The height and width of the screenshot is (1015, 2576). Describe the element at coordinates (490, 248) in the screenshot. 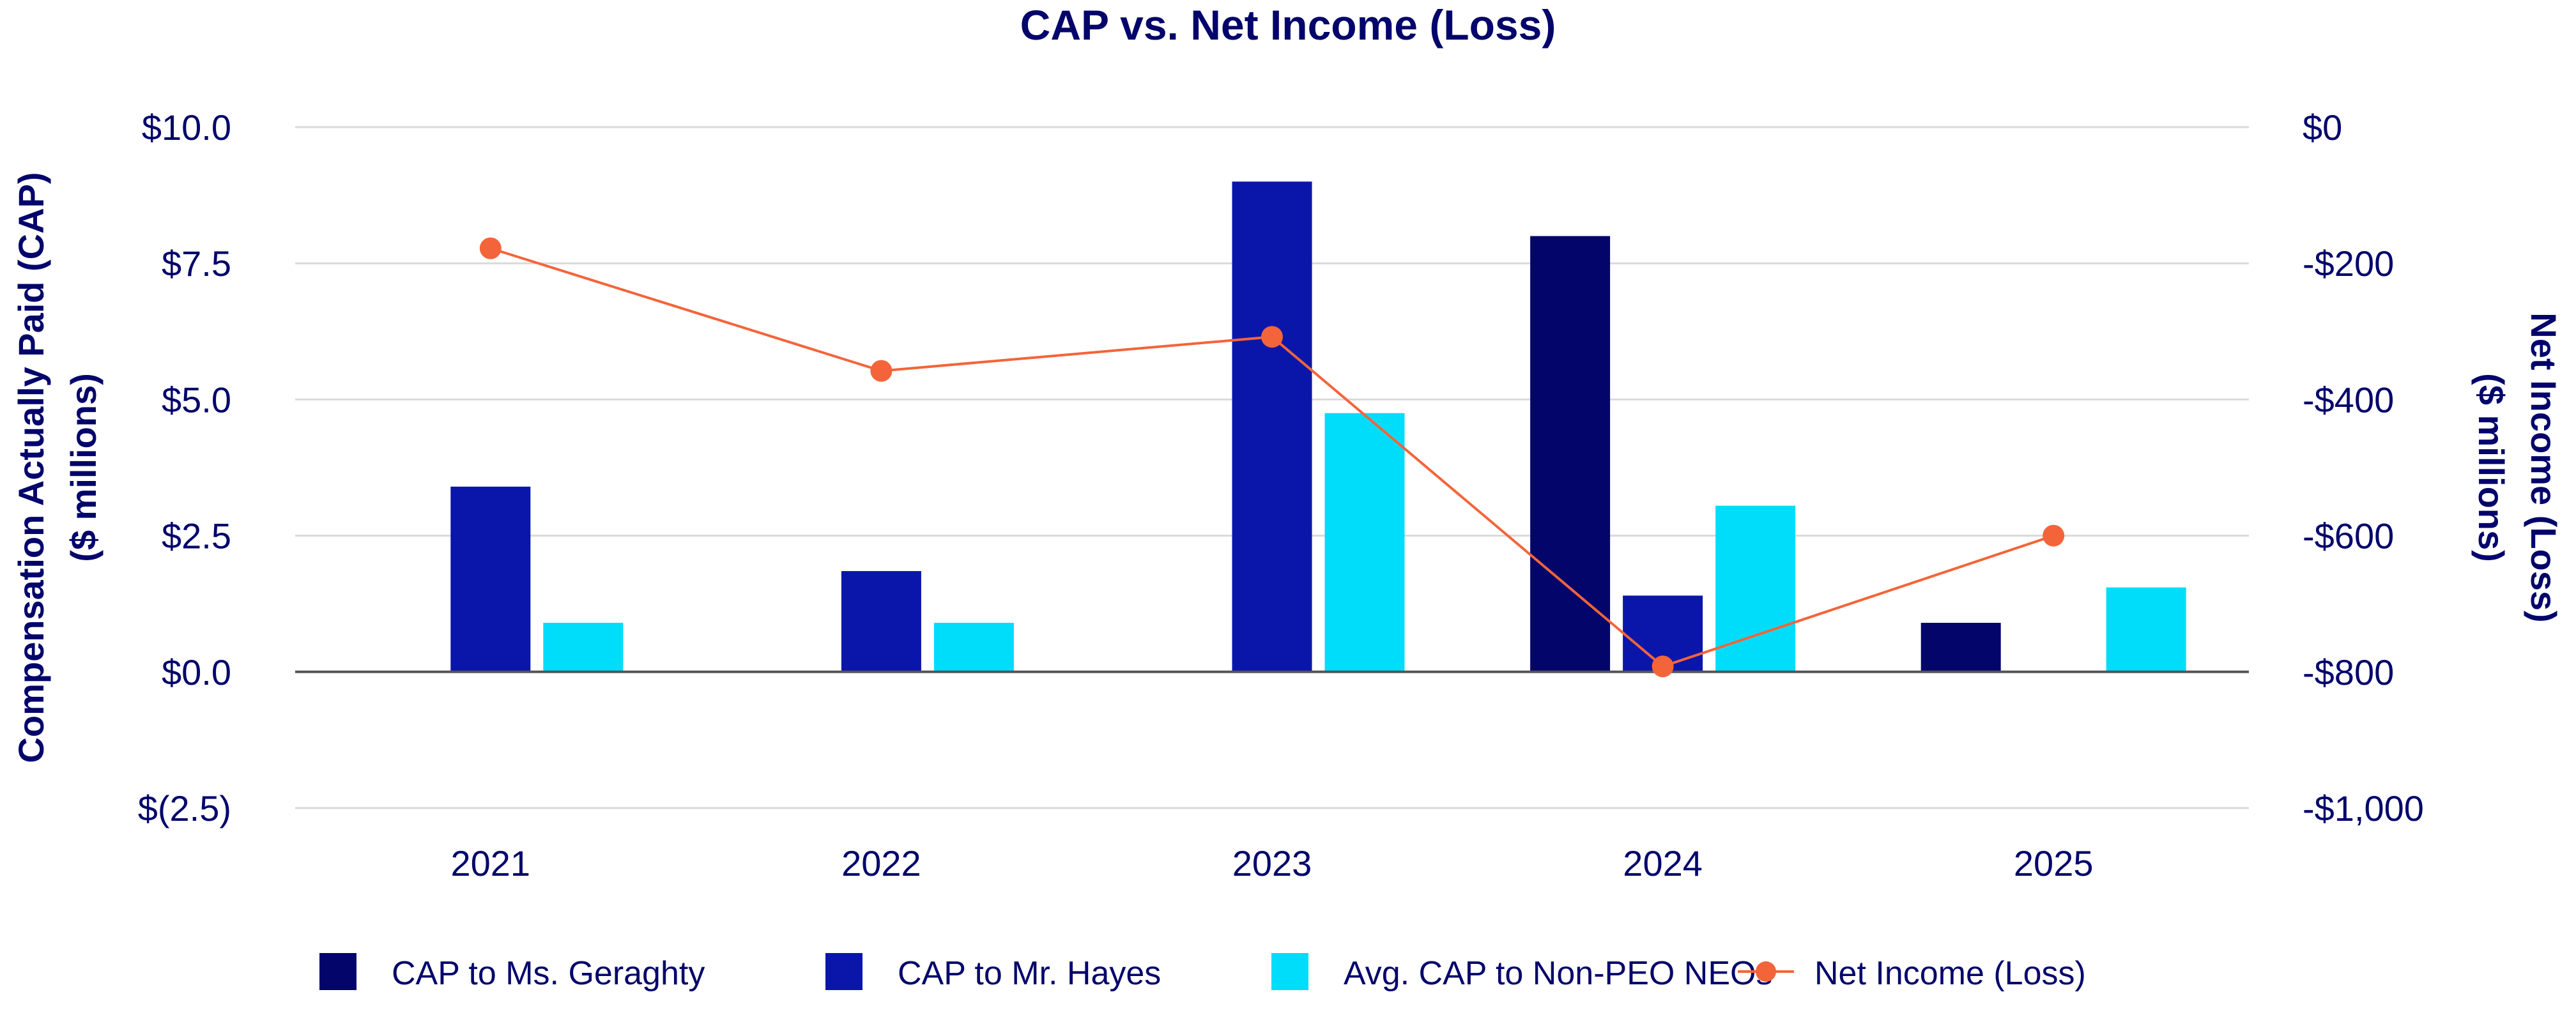

I see `net-income-point-2021` at that location.